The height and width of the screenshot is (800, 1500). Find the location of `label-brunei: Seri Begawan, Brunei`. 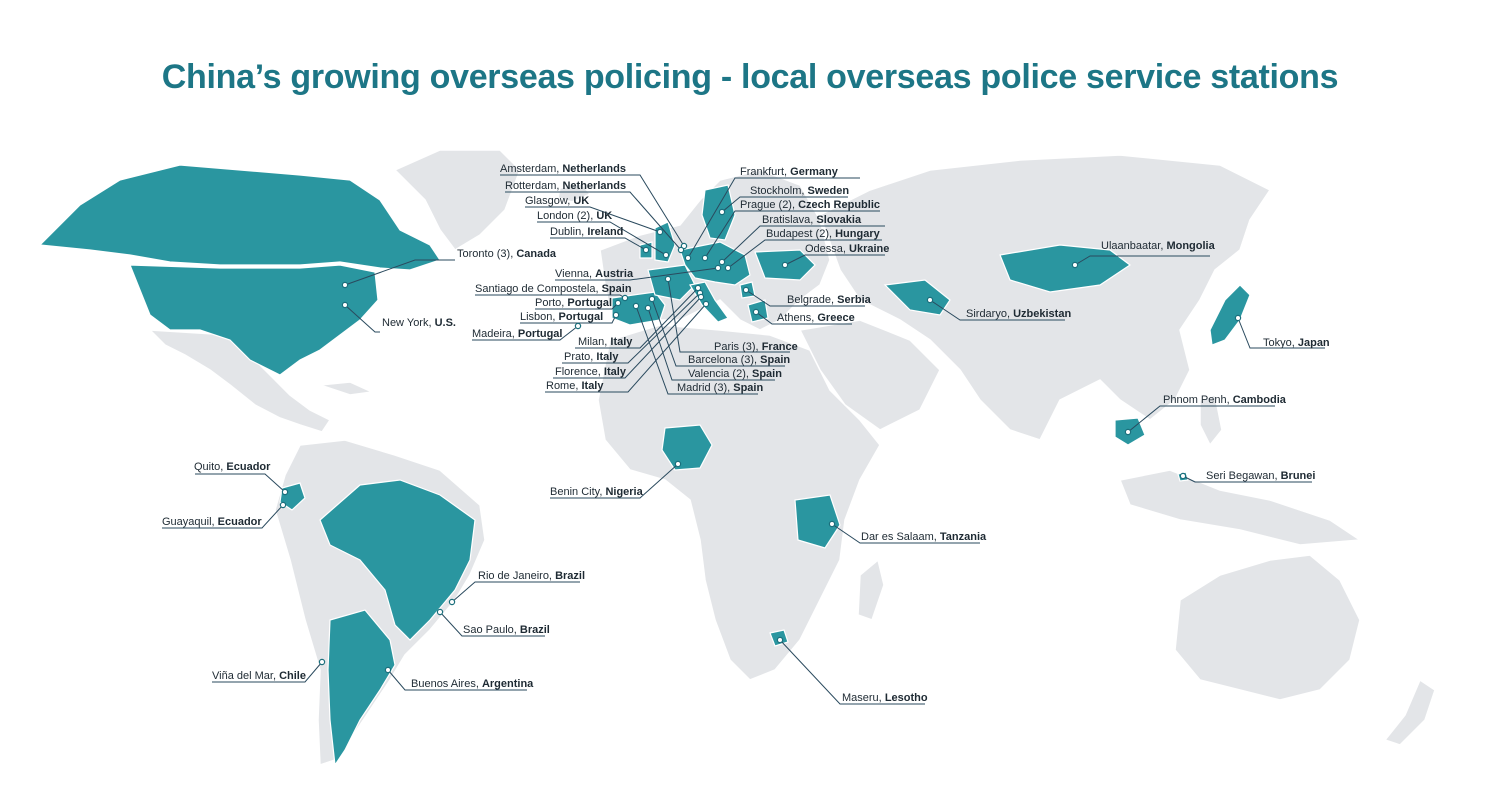

label-brunei: Seri Begawan, Brunei is located at coordinates (1260, 476).